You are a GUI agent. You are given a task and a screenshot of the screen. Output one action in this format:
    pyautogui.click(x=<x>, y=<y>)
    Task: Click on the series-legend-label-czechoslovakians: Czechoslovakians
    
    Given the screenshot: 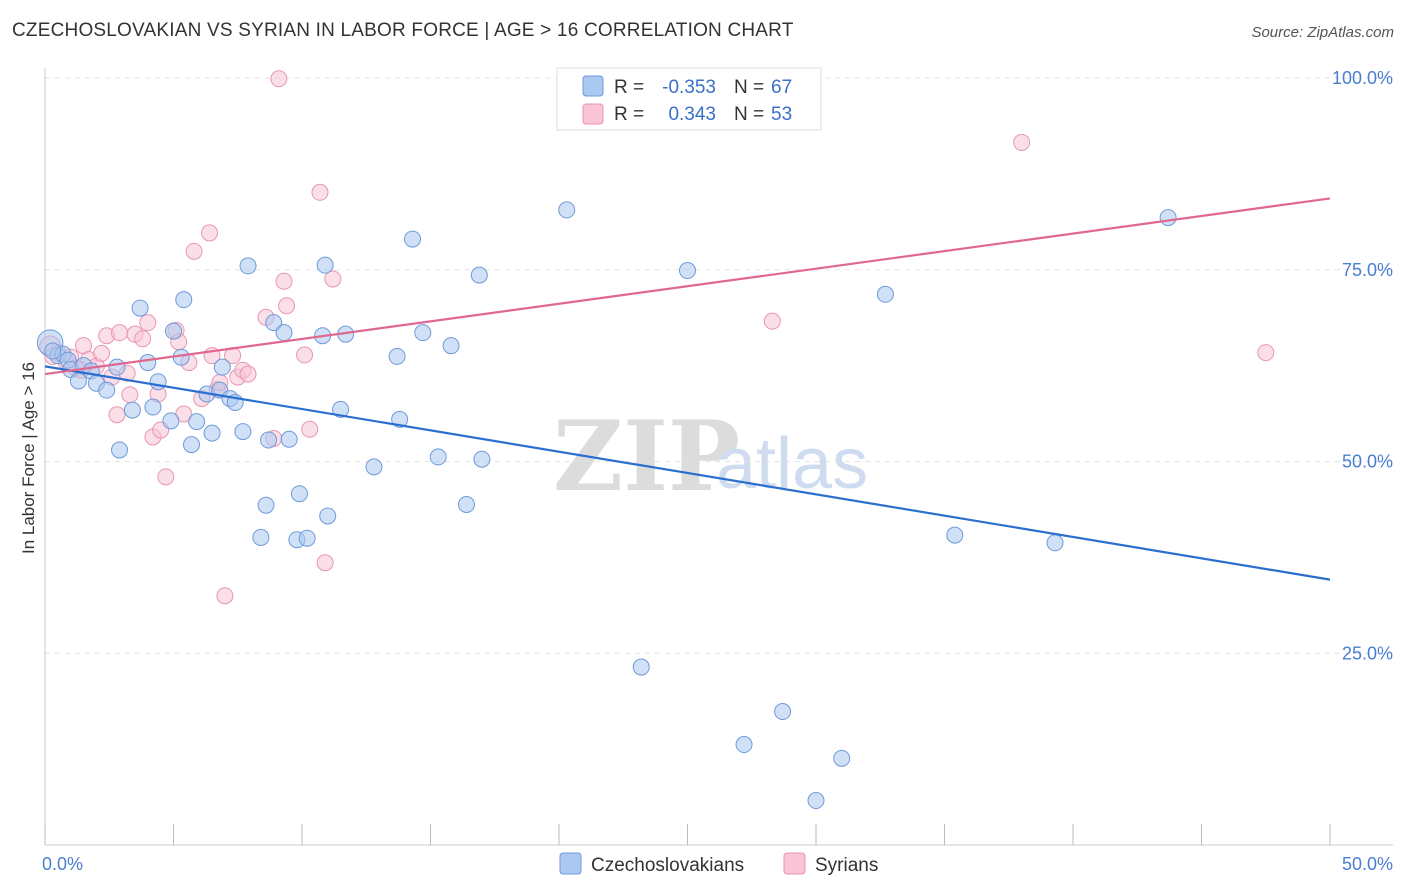 What is the action you would take?
    pyautogui.click(x=667, y=865)
    